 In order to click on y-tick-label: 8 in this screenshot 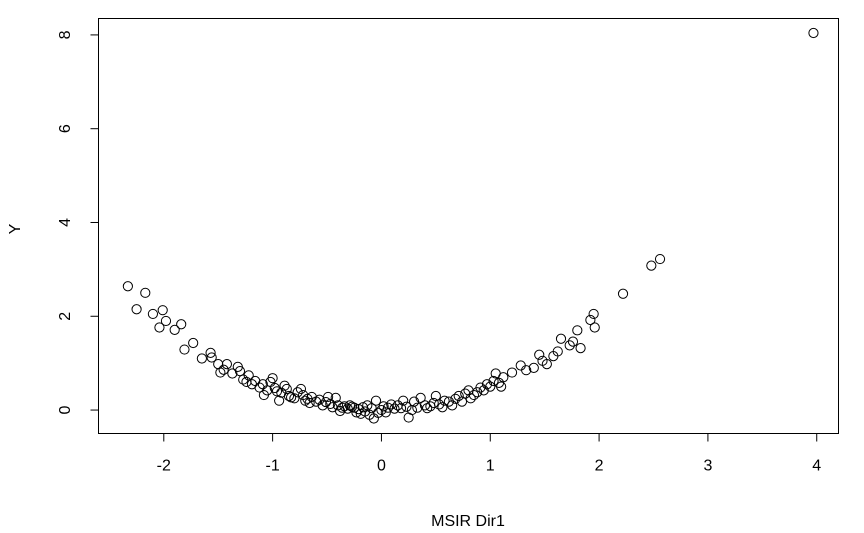, I will do `click(65, 34)`.